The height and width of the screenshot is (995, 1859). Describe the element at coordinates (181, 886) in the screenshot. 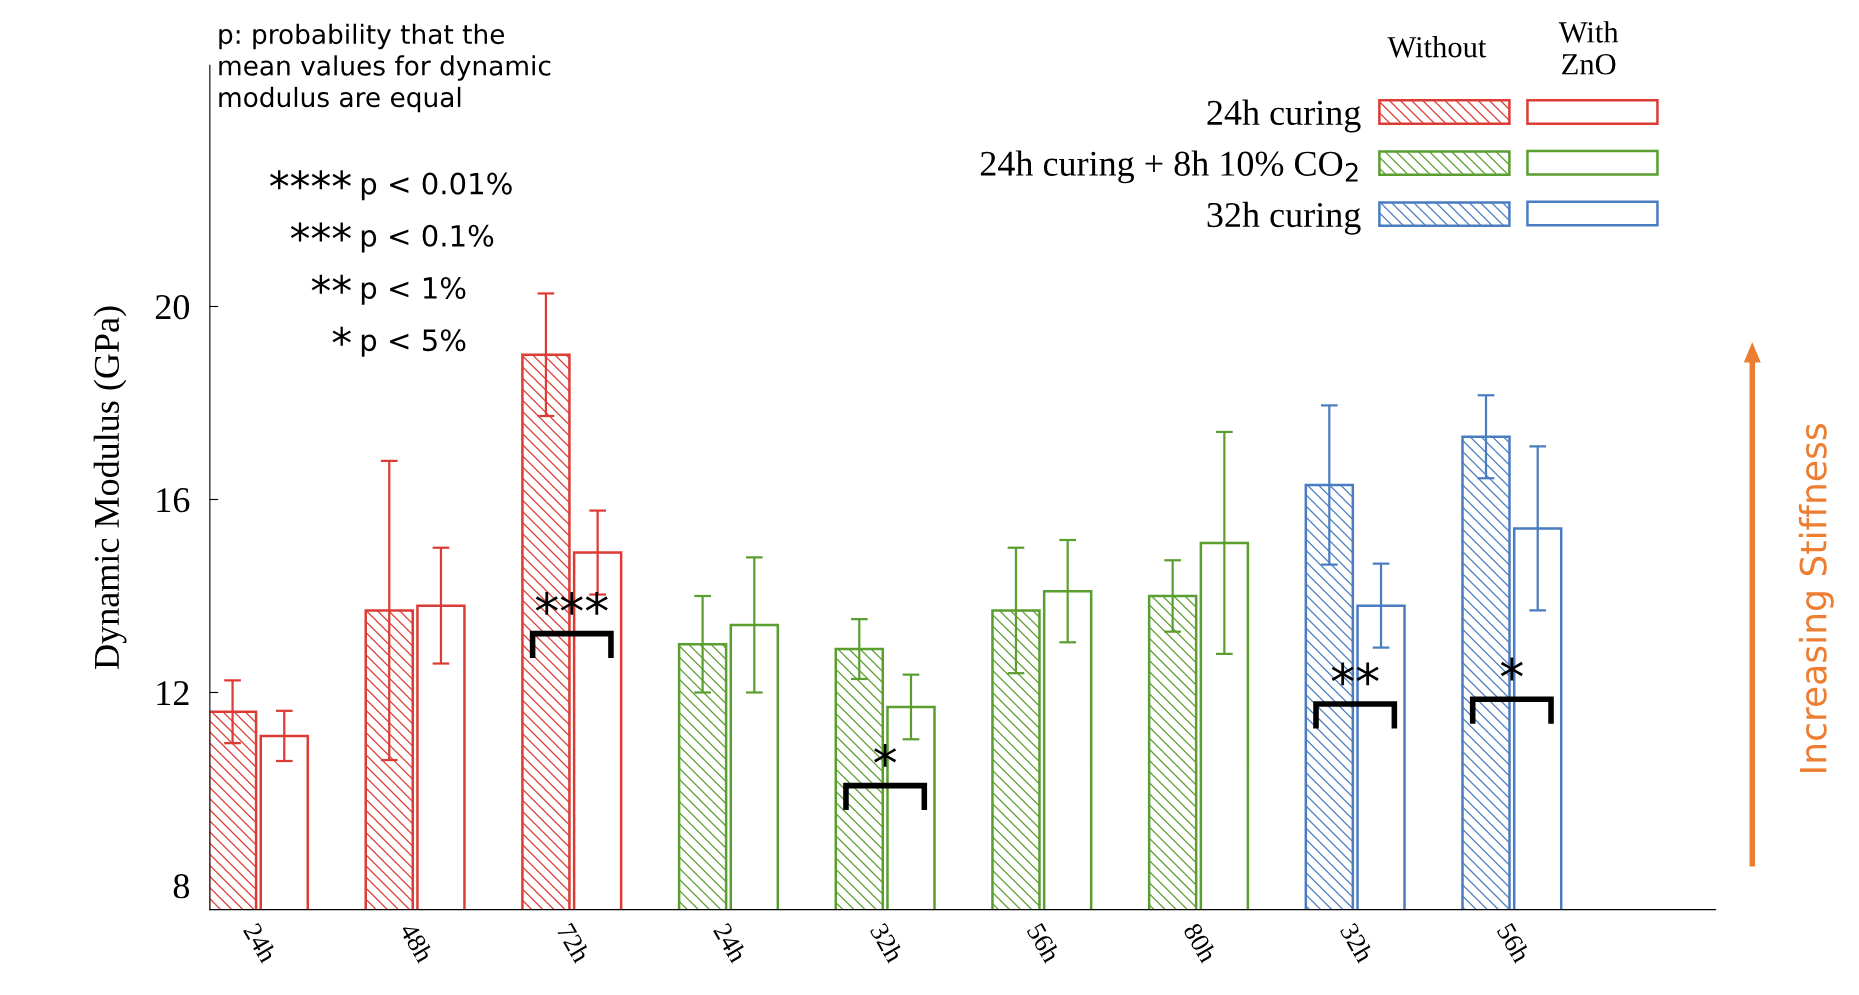

I see `y-tick-label: 8` at that location.